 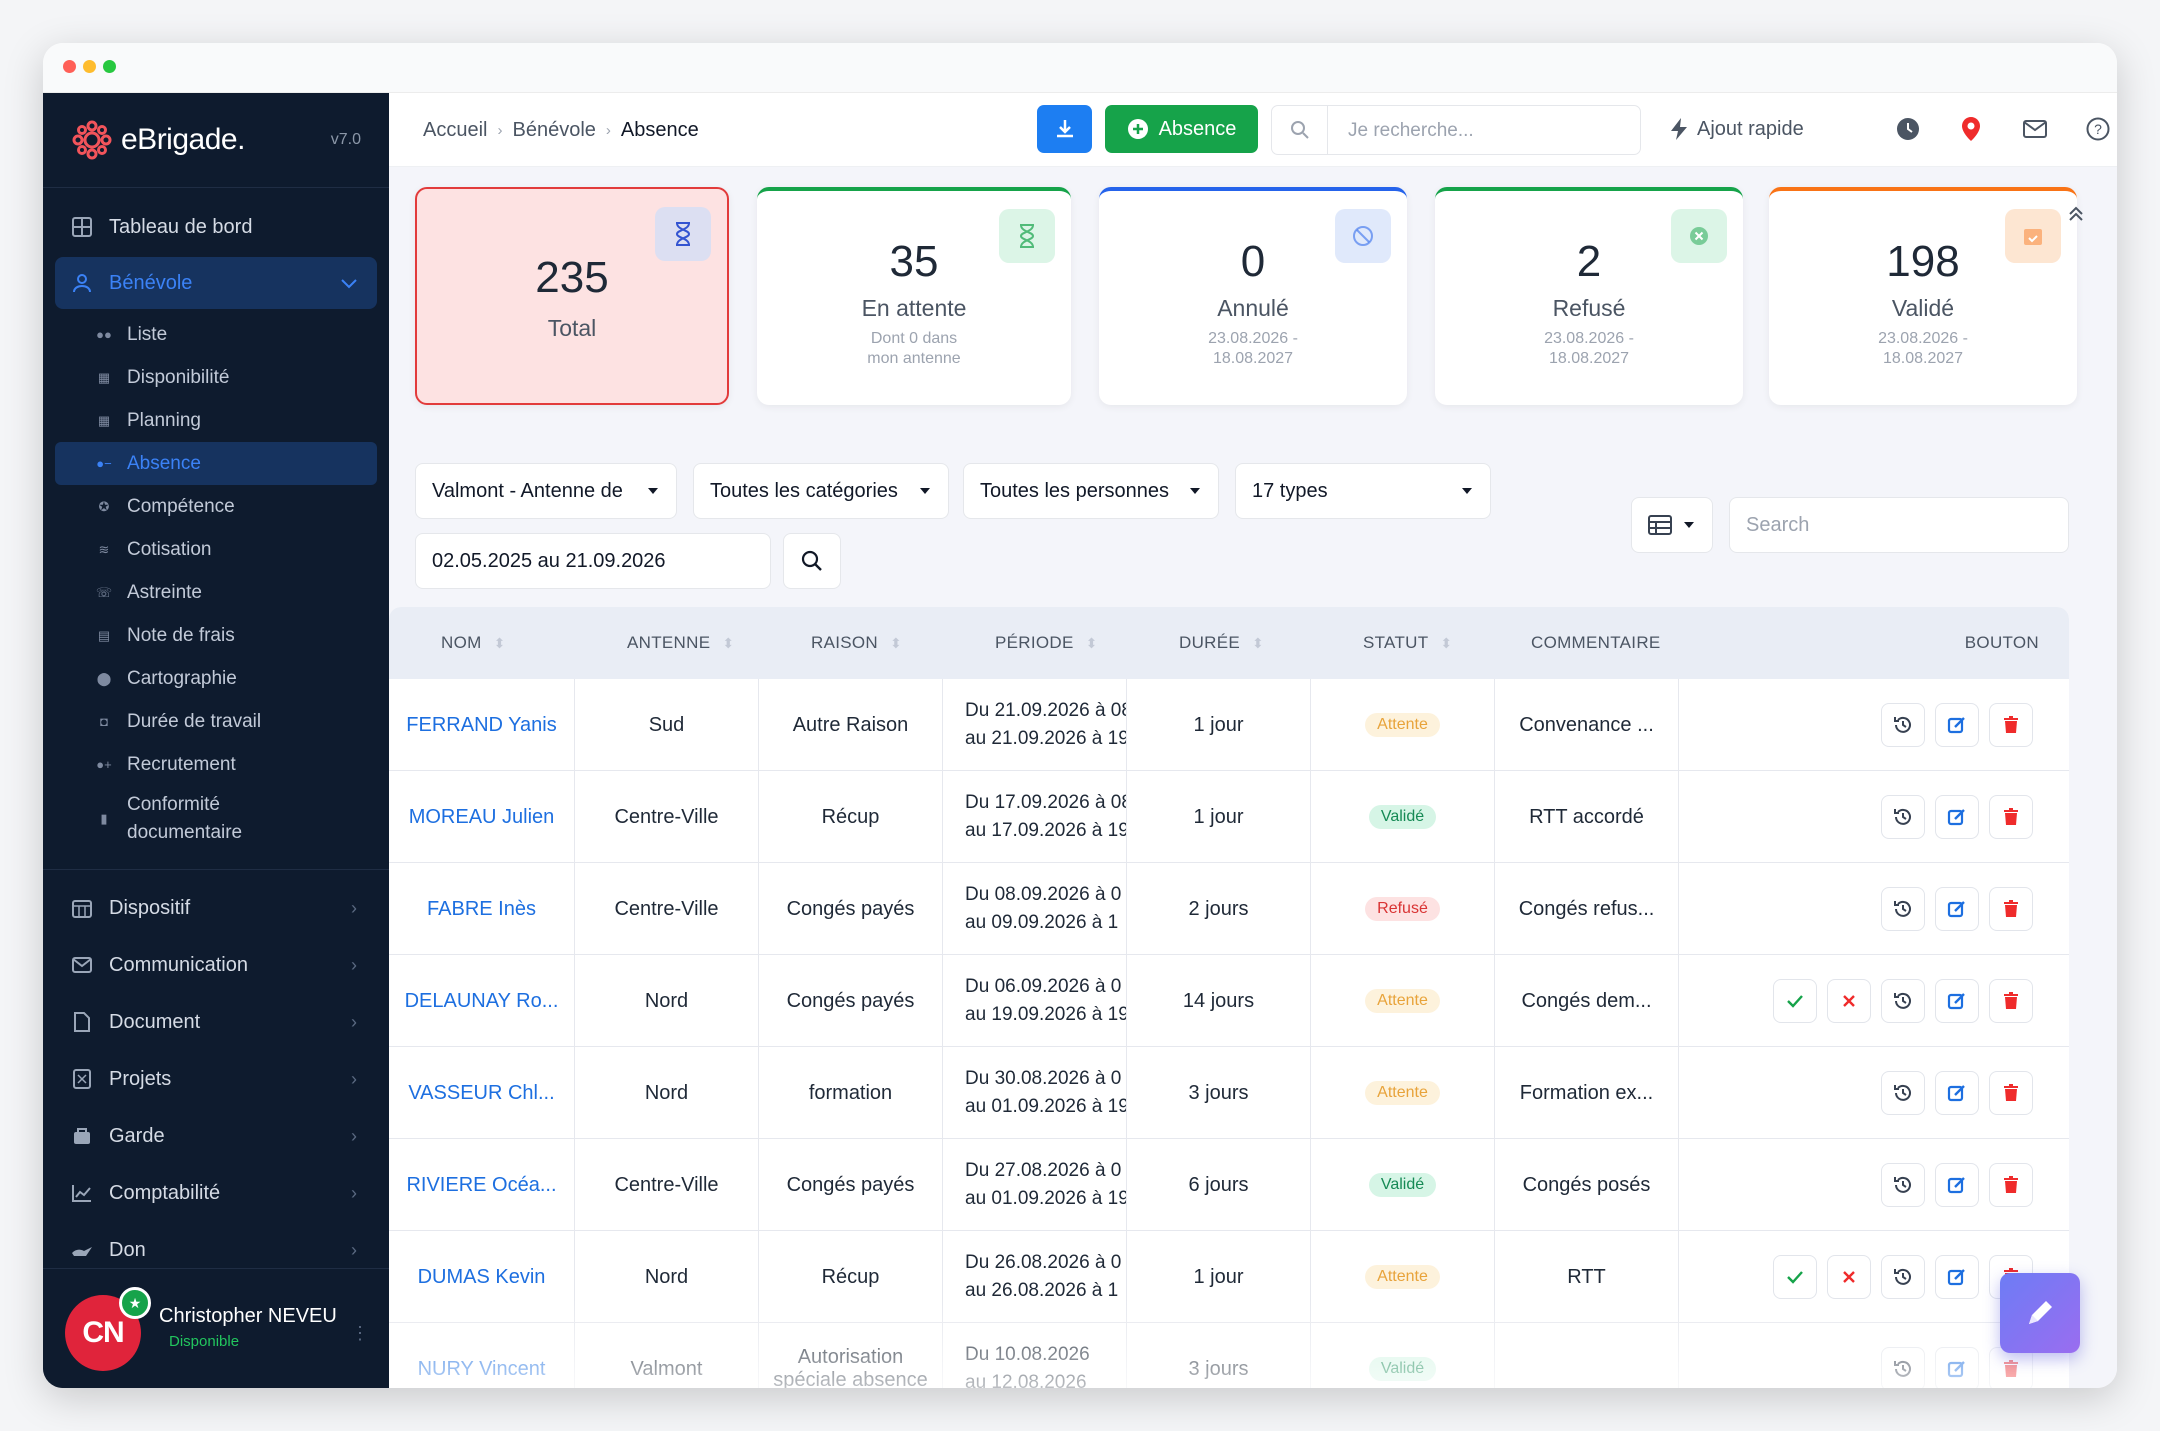 What do you see at coordinates (216, 1079) in the screenshot?
I see `sidebar-item-projets: Projets ›` at bounding box center [216, 1079].